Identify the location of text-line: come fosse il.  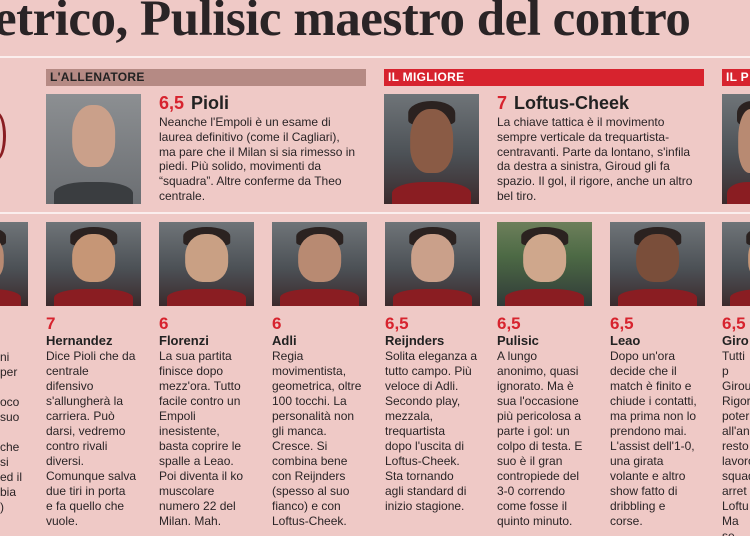
(532, 506).